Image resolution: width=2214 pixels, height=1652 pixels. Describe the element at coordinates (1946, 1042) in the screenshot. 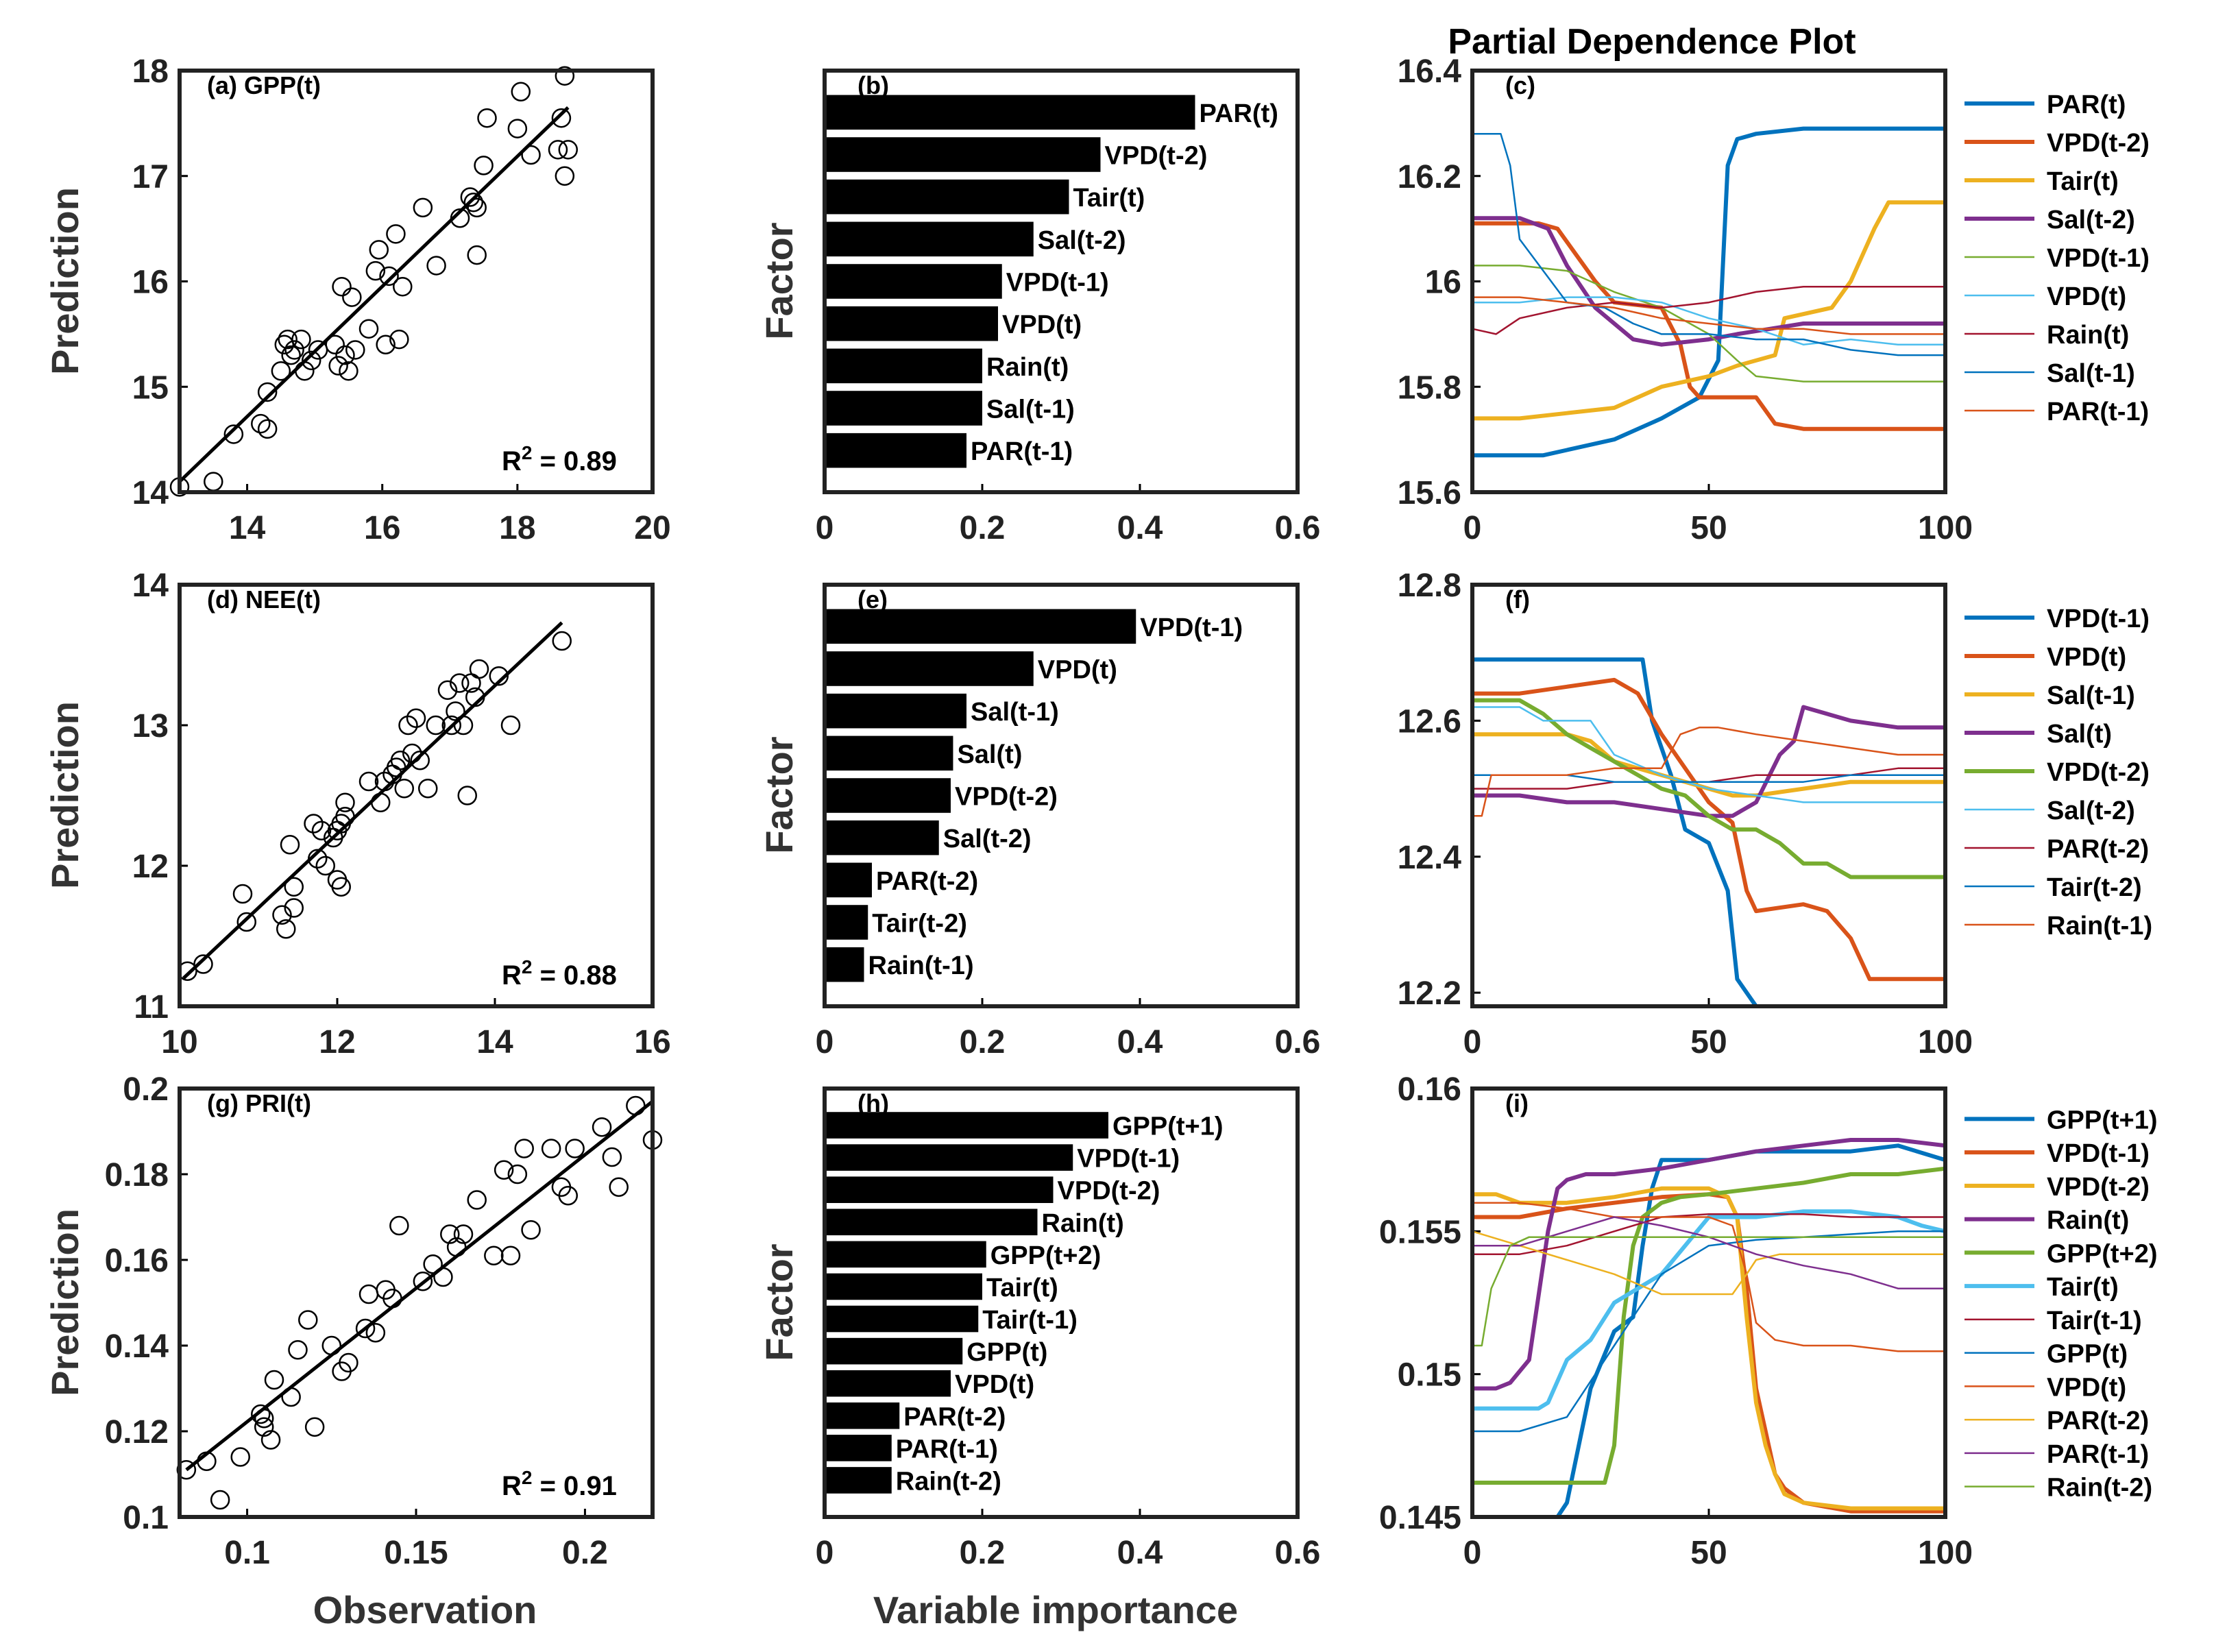

I see `x-tick-label: 100` at that location.